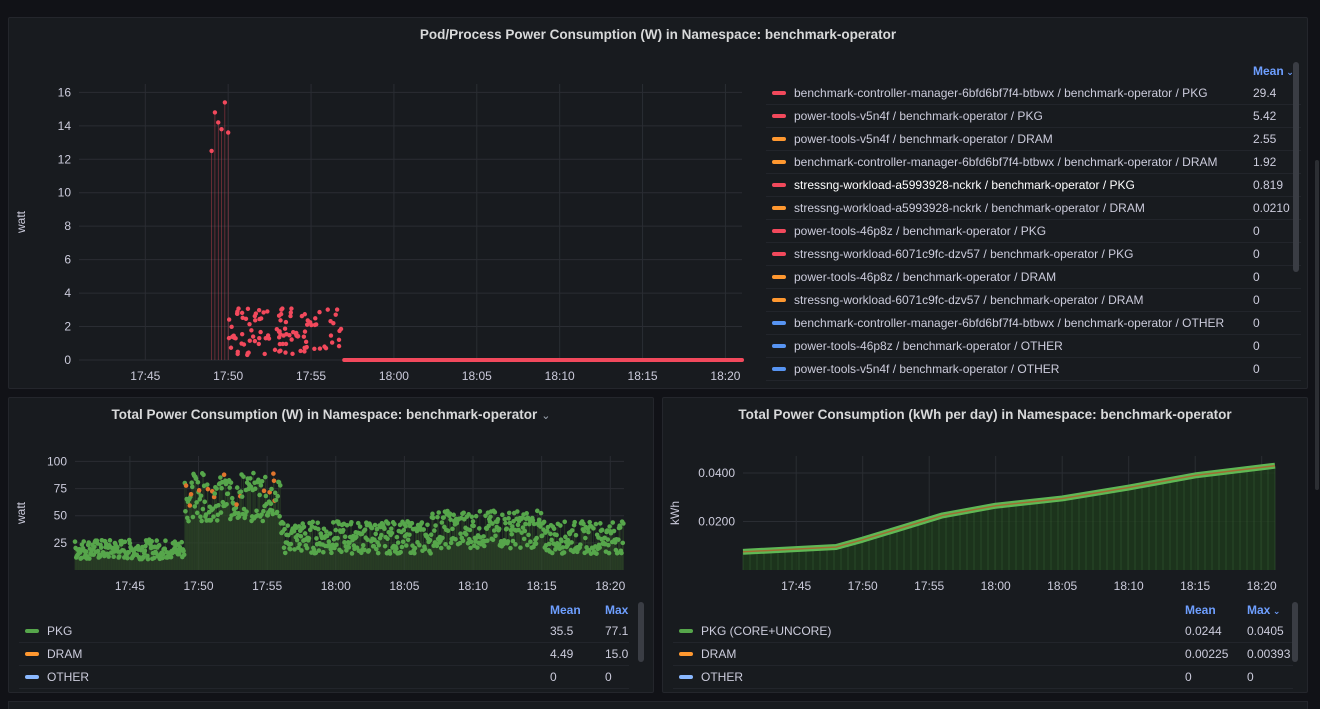 Image resolution: width=1320 pixels, height=709 pixels. What do you see at coordinates (324, 631) in the screenshot?
I see `legend-item: PKG 35.5 77.1` at bounding box center [324, 631].